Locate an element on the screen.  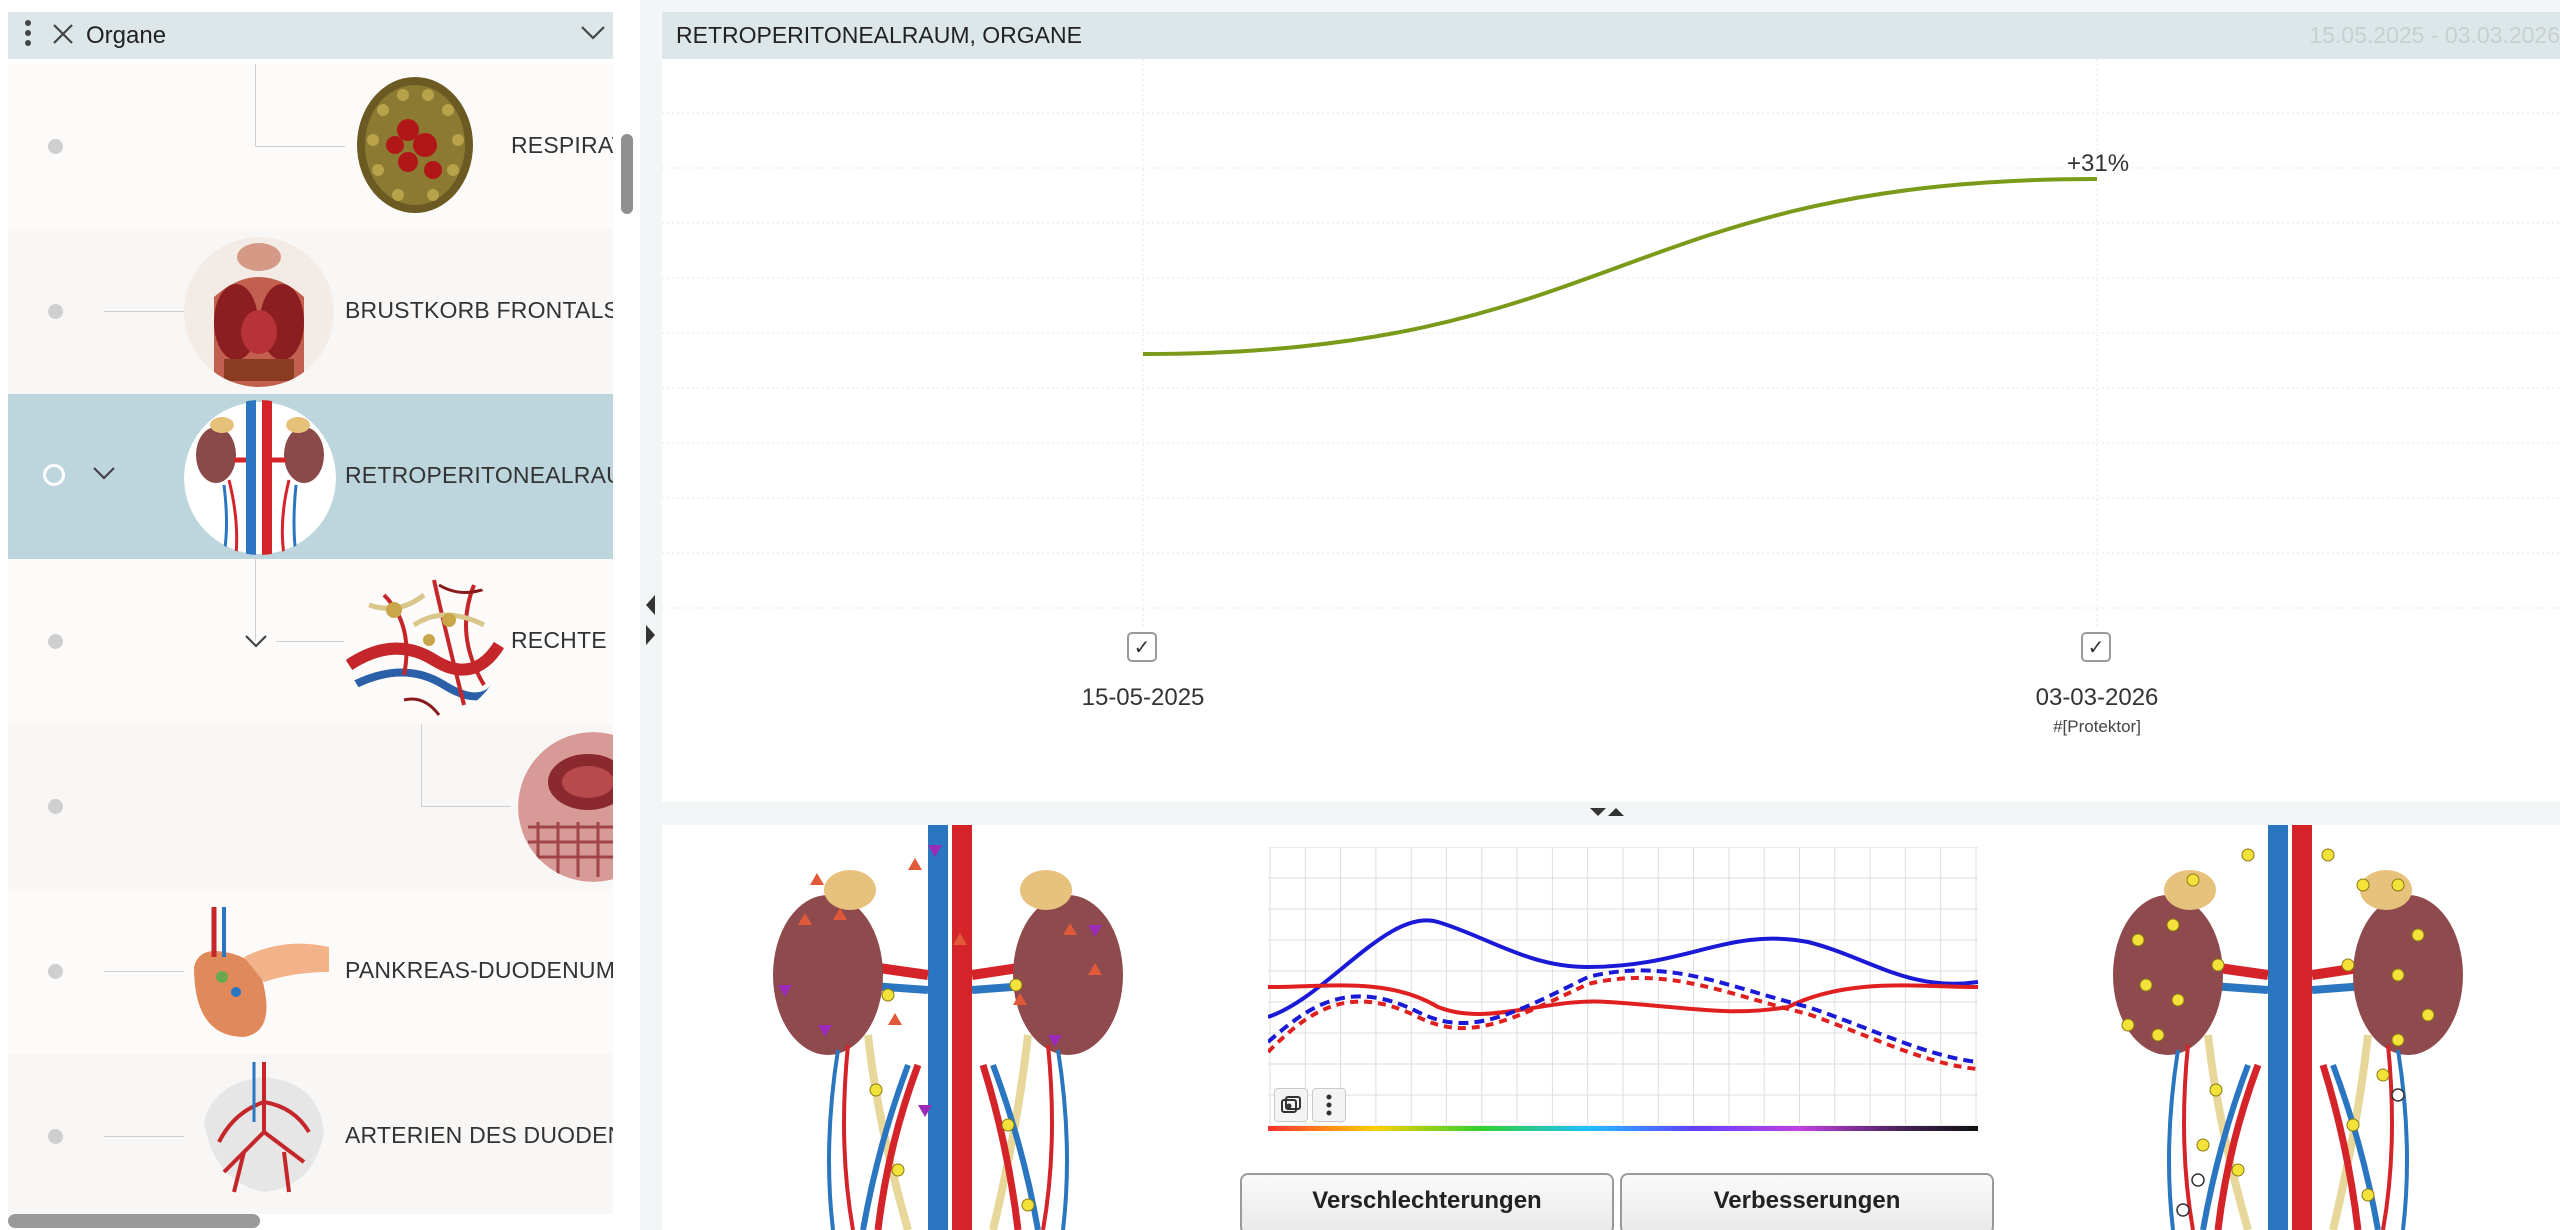
retroperitoneum-thumbnail is located at coordinates (260, 477).